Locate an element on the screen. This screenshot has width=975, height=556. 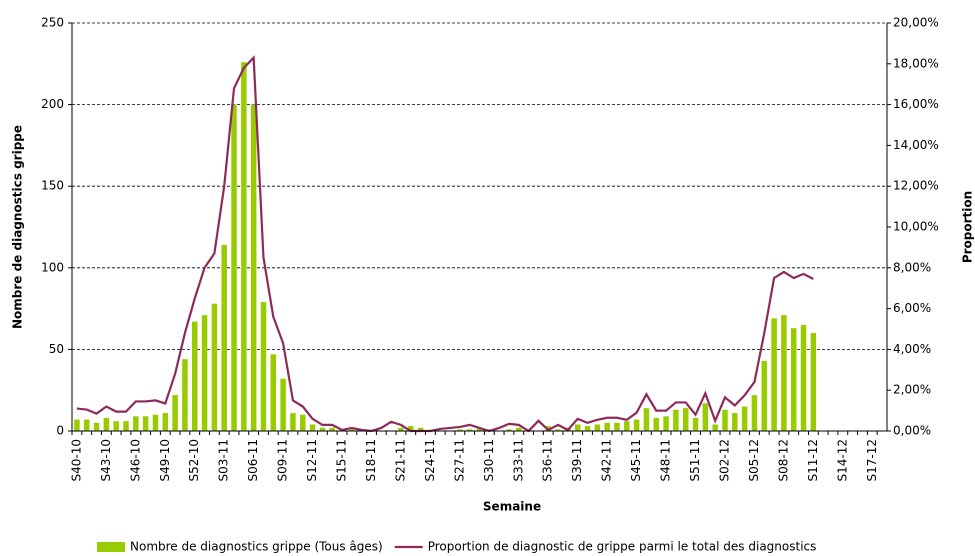
x-tick-label: S46-10 is located at coordinates (135, 460).